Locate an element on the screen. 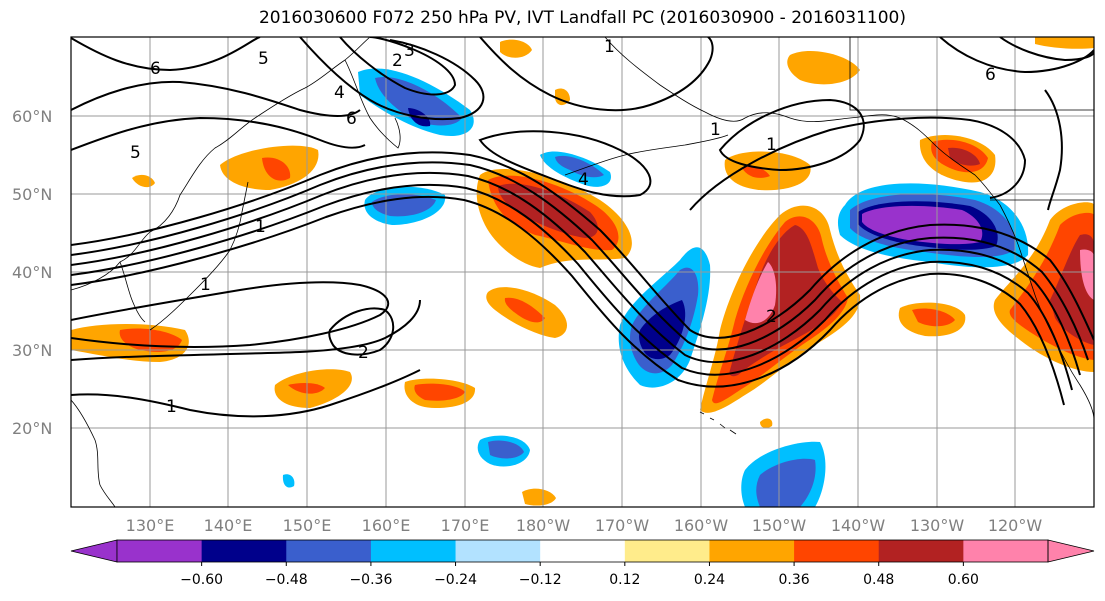 This screenshot has height=601, width=1105. colorbar-border is located at coordinates (582, 551).